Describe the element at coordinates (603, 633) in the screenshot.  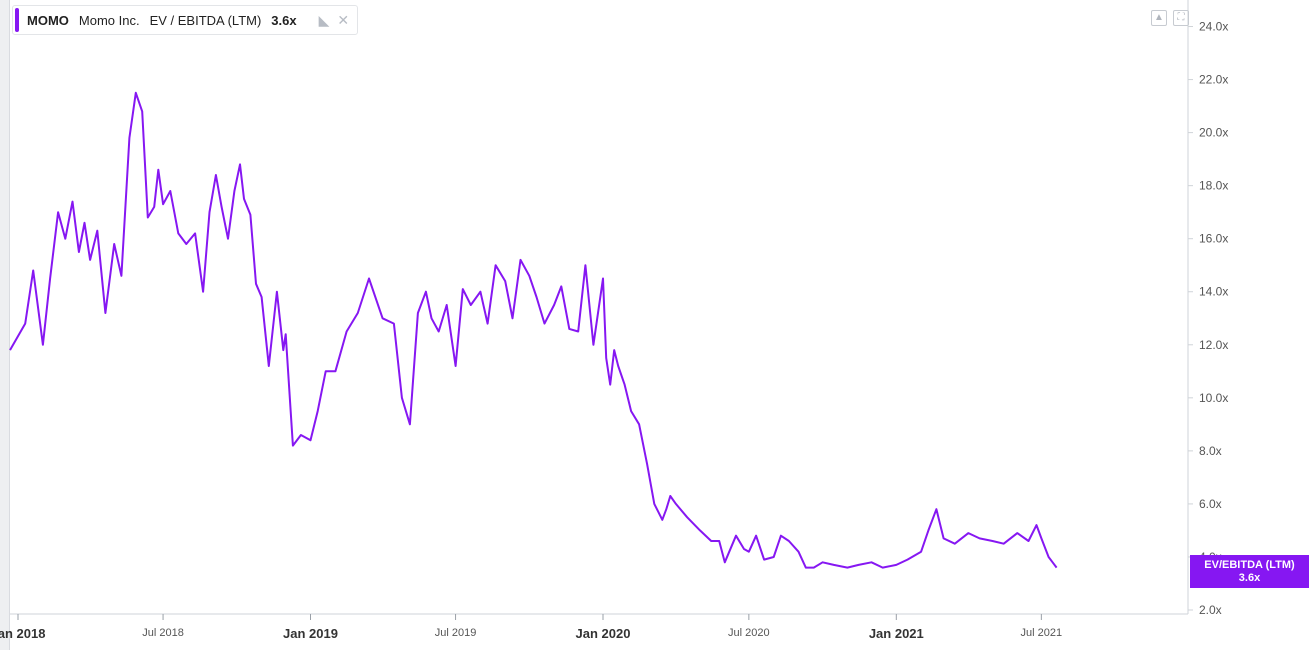
I see `x-tick-label: Jan 2020` at that location.